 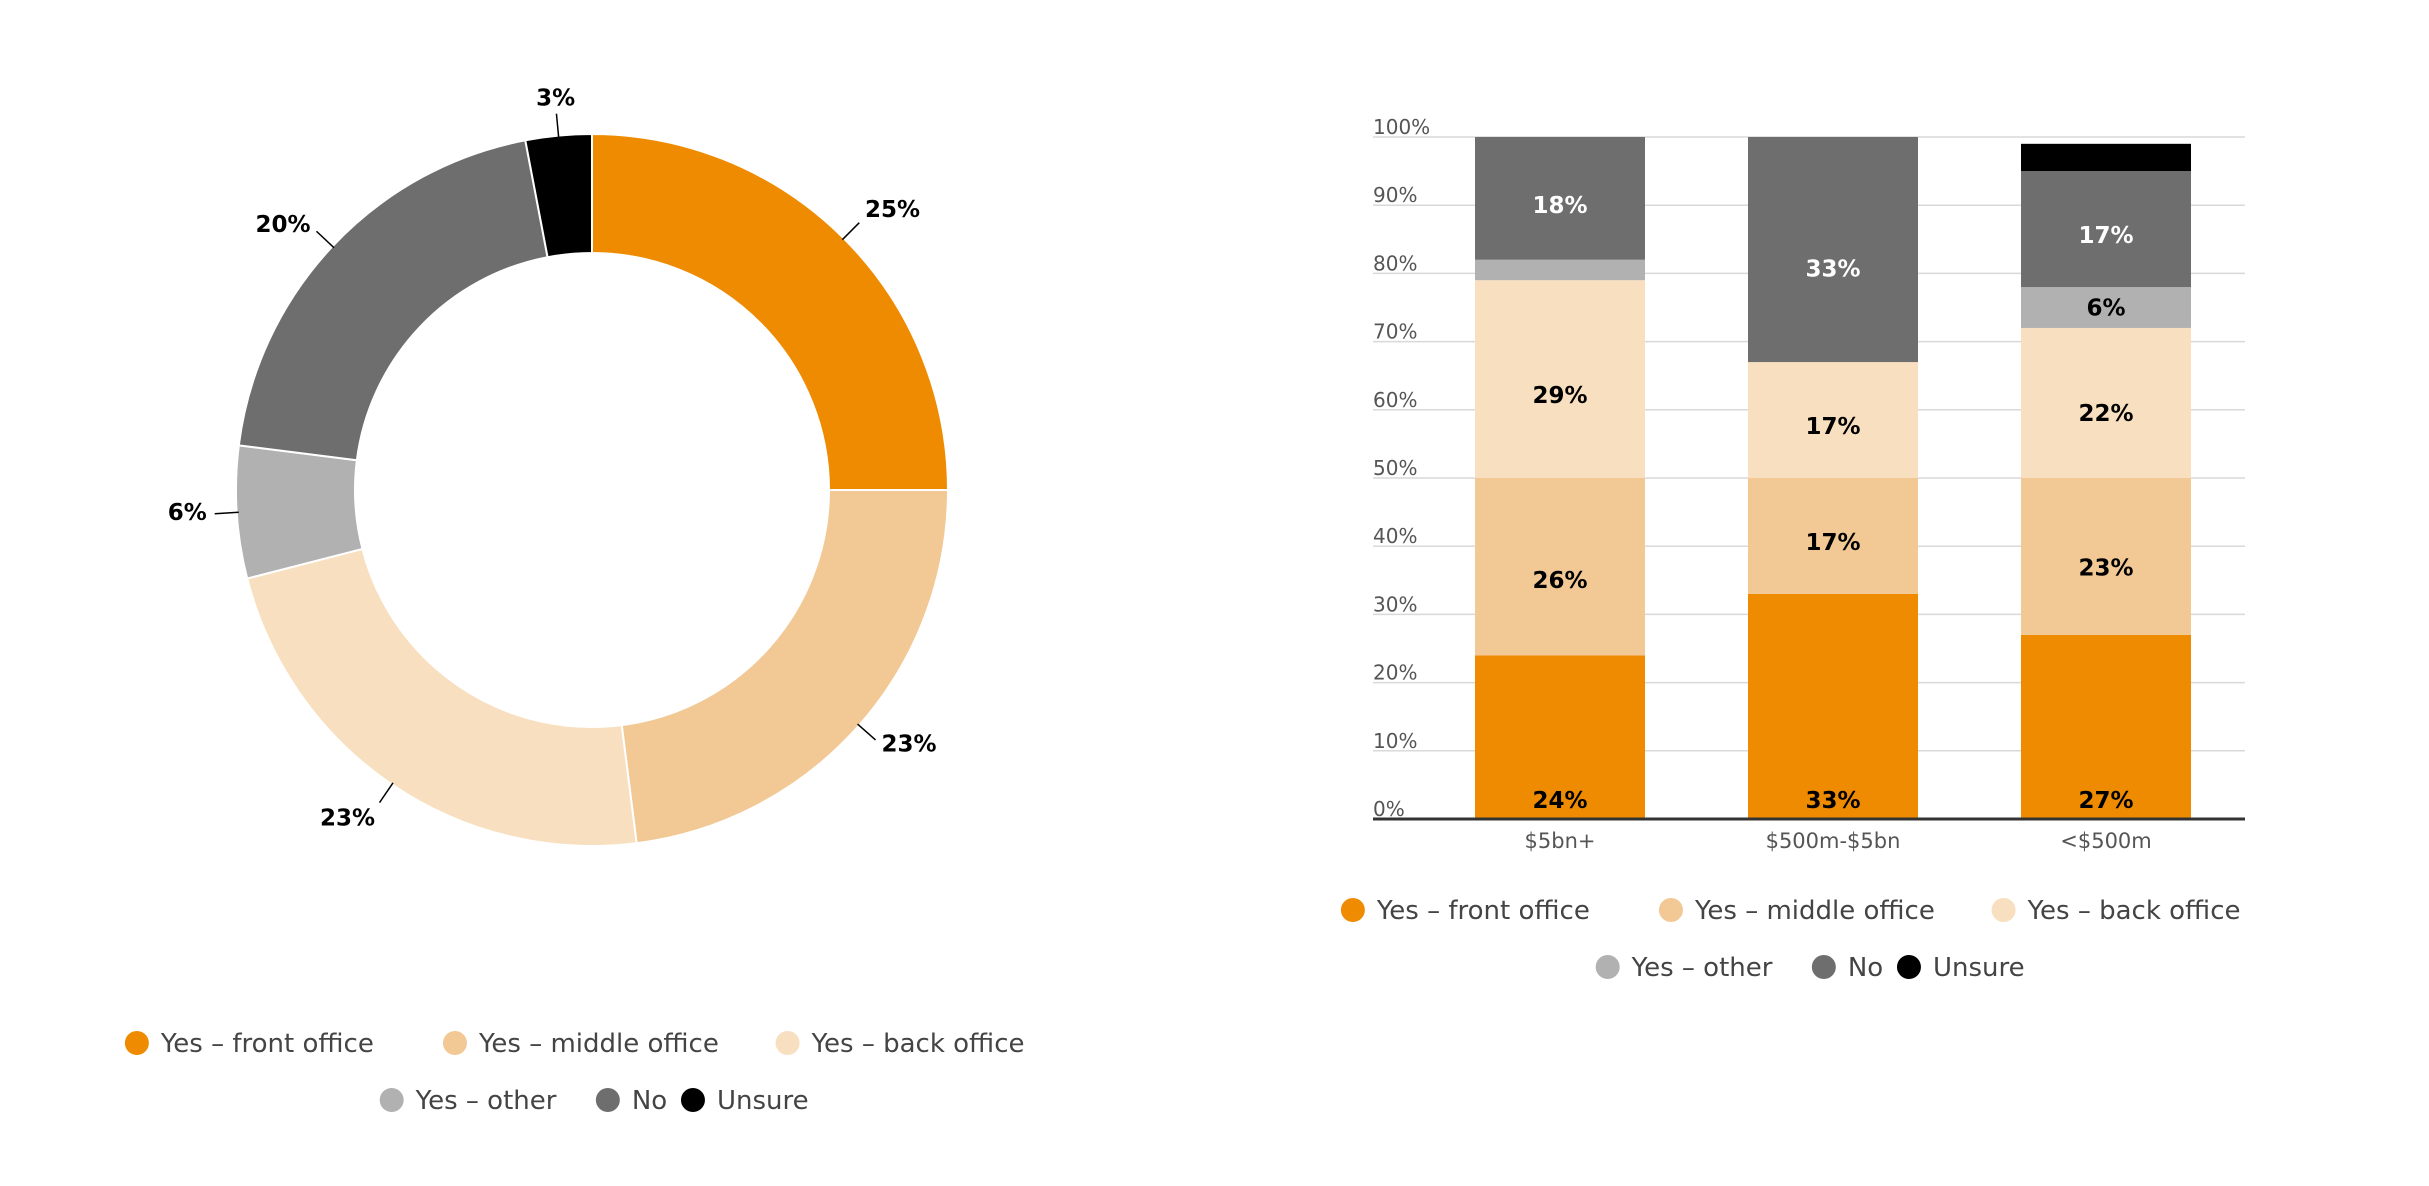 What do you see at coordinates (1559, 206) in the screenshot?
I see `bar-data-label: 18%` at bounding box center [1559, 206].